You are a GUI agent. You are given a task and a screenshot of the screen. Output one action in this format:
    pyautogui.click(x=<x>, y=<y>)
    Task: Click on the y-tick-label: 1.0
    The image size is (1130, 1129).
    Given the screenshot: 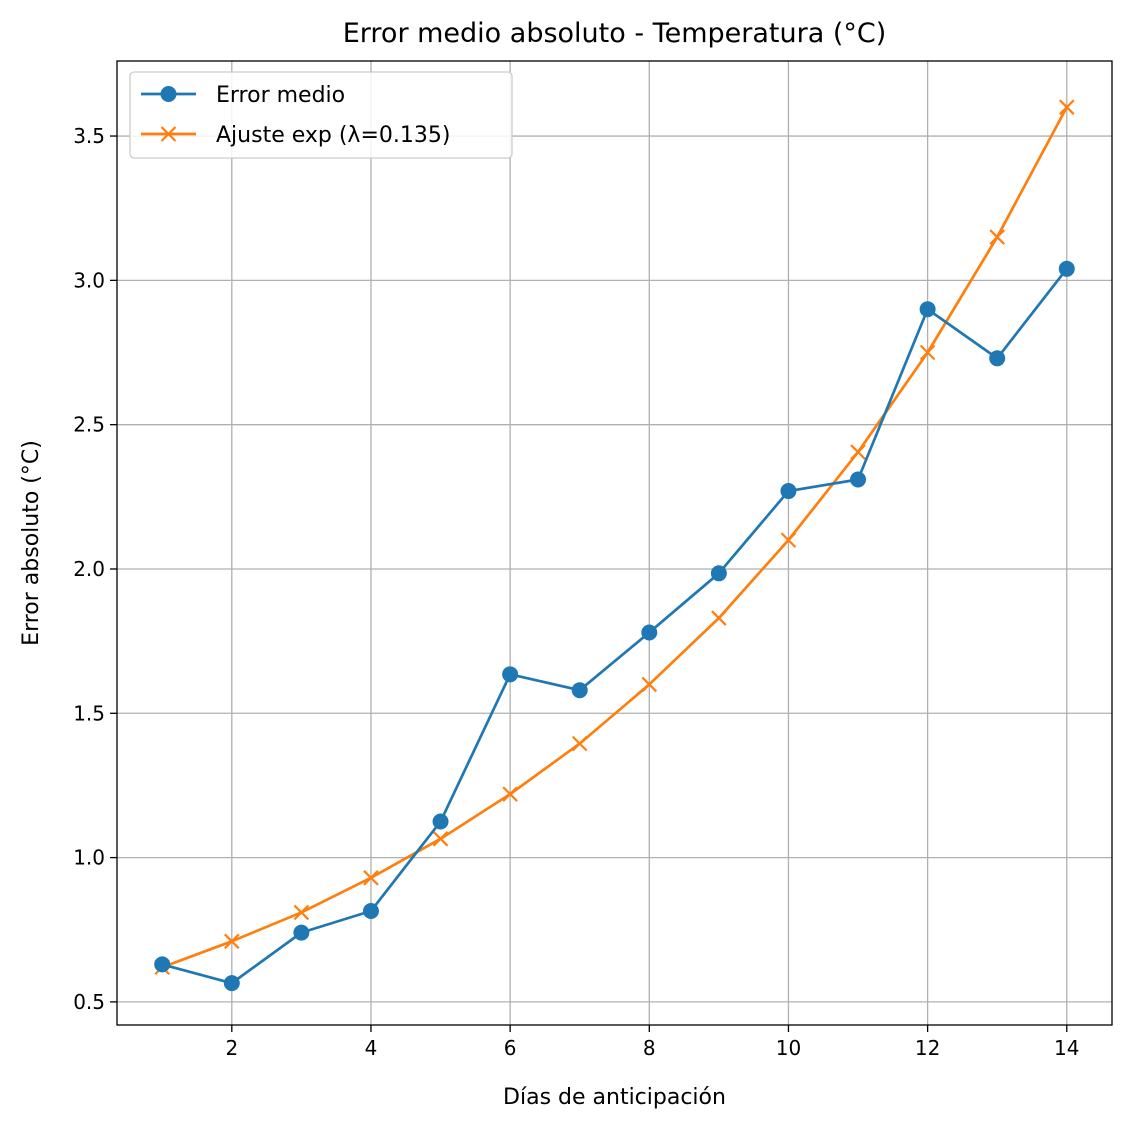 What is the action you would take?
    pyautogui.click(x=89, y=858)
    